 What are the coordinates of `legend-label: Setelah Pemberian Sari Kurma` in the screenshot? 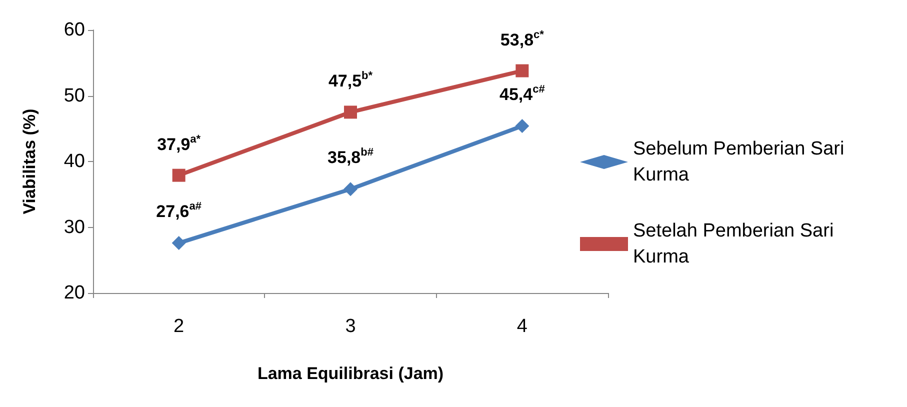 It's located at (736, 244).